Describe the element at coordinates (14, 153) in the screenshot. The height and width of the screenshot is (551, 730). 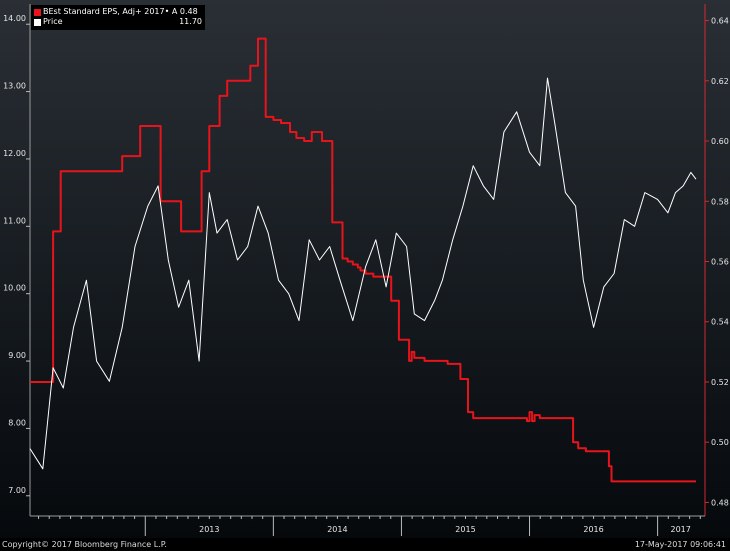
I see `left-axis-tick-label: 12.00` at that location.